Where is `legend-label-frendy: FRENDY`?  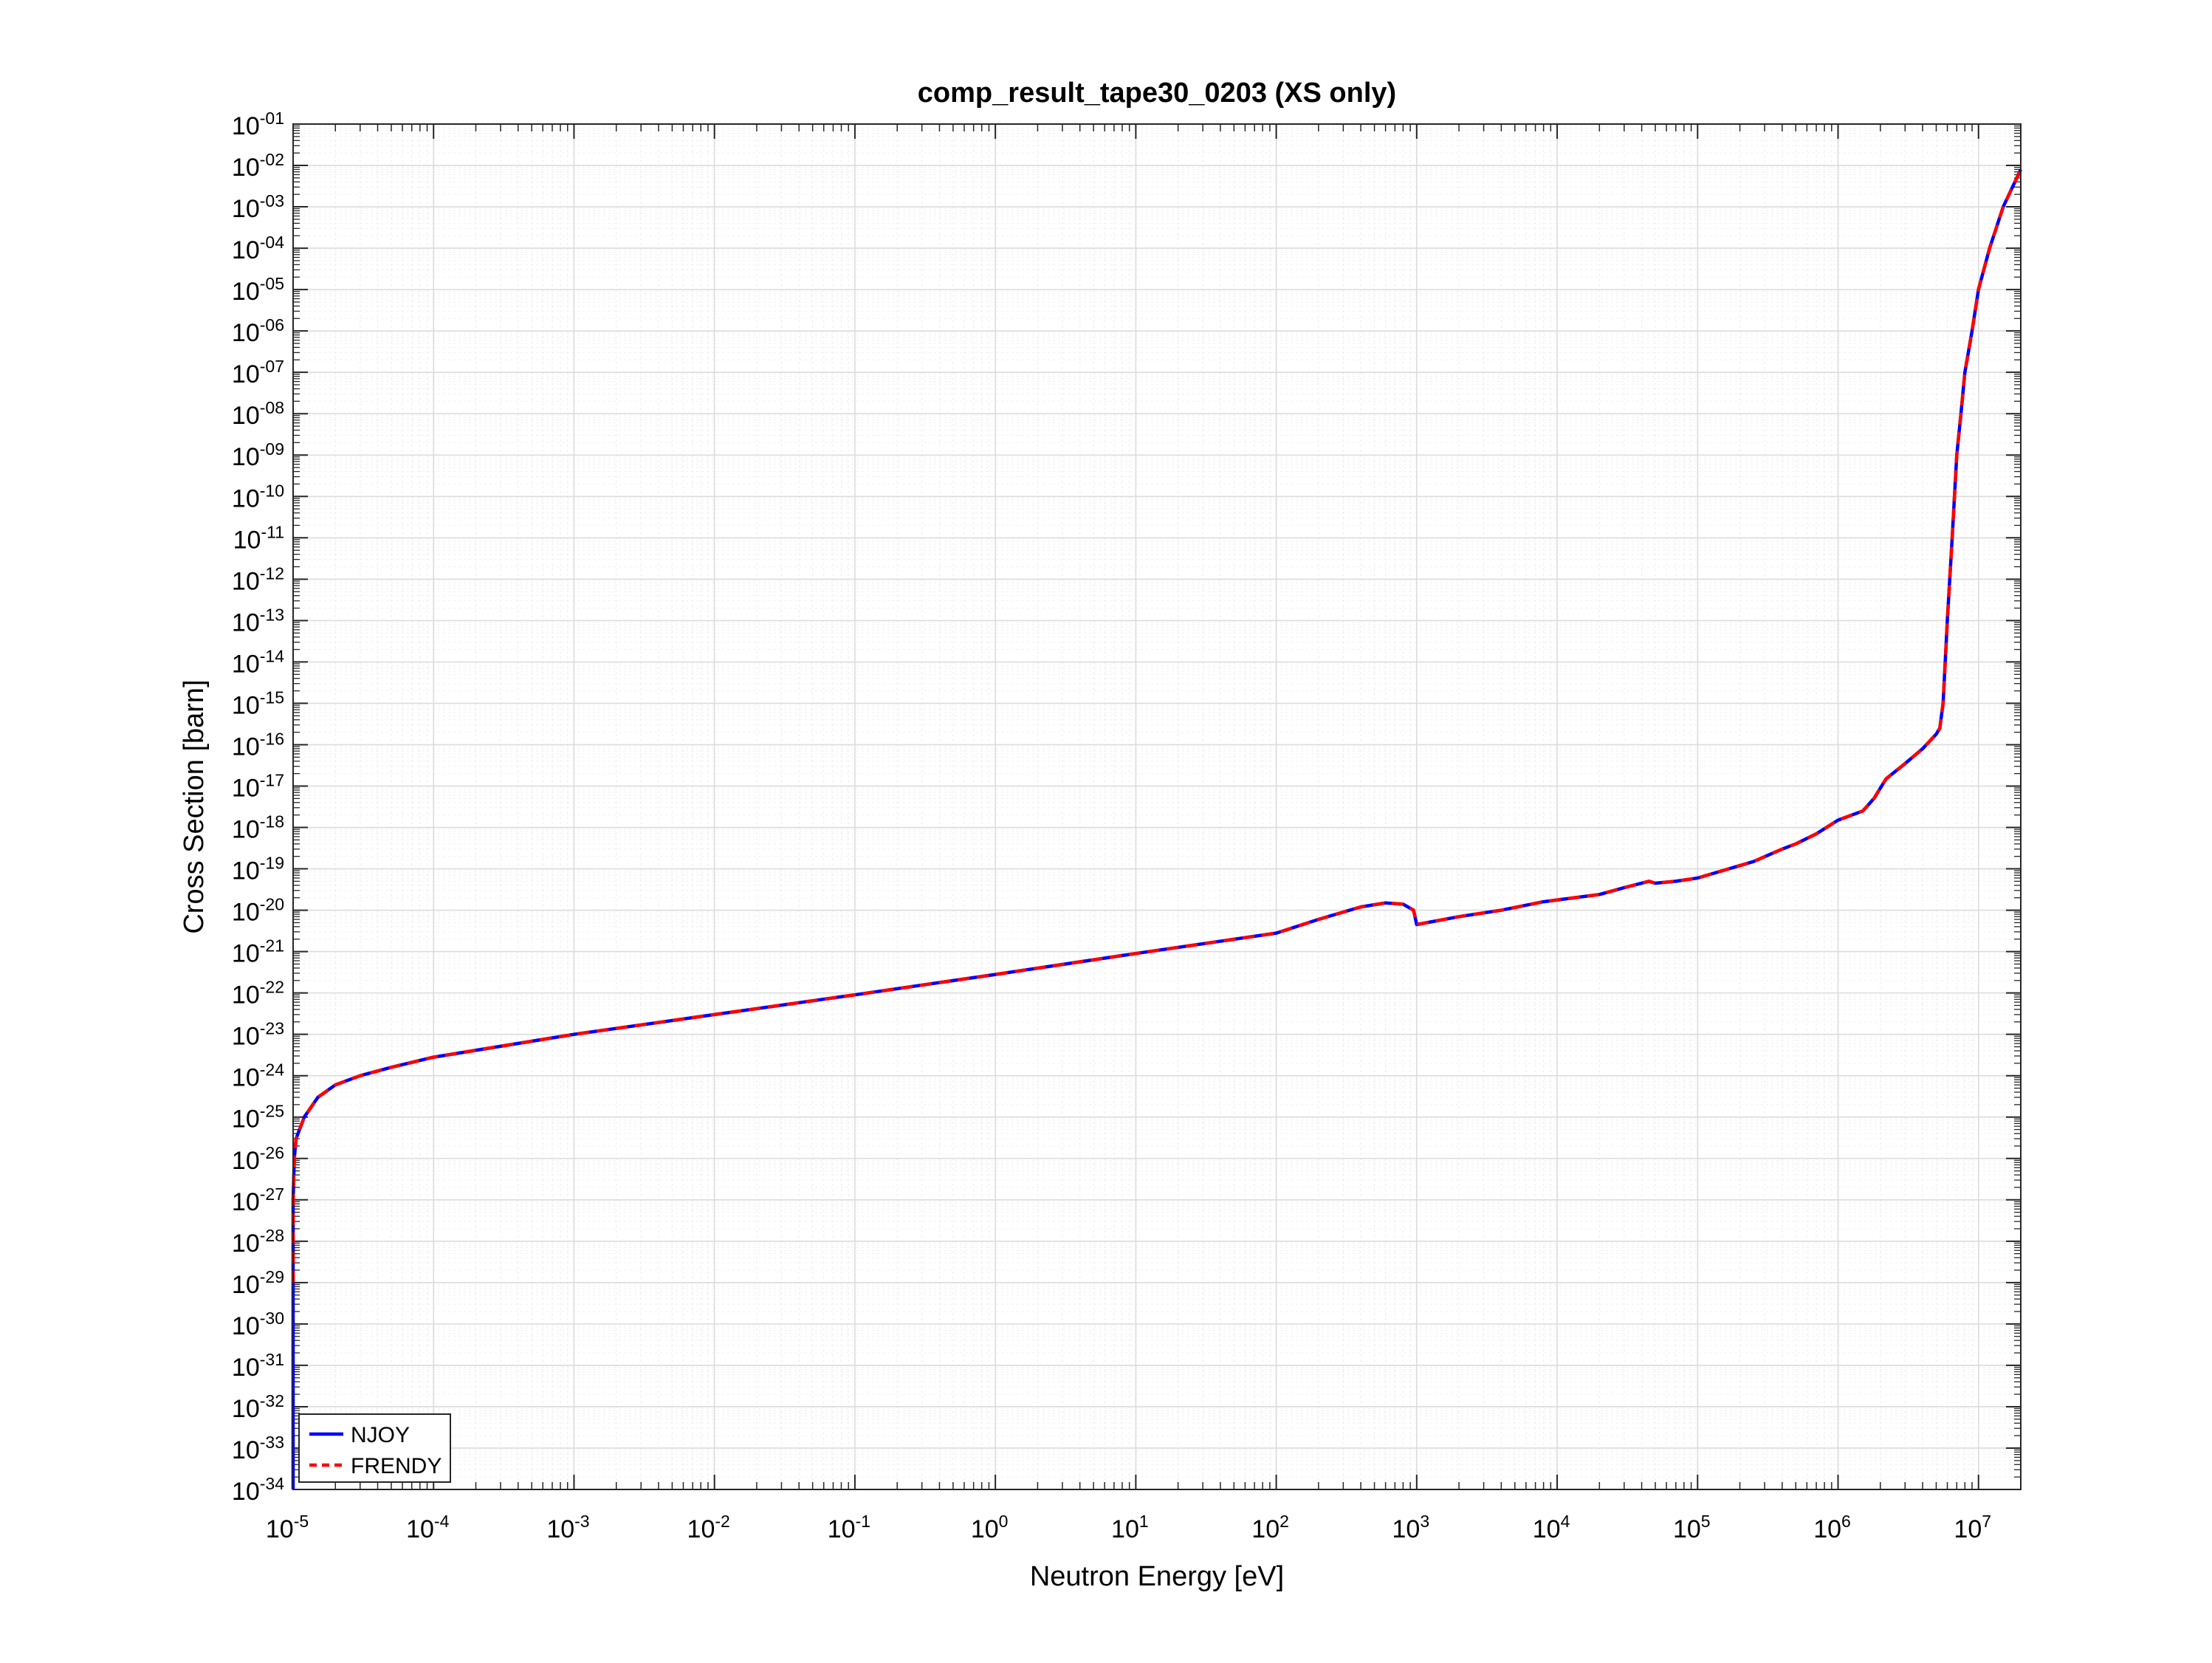
legend-label-frendy: FRENDY is located at coordinates (396, 1466).